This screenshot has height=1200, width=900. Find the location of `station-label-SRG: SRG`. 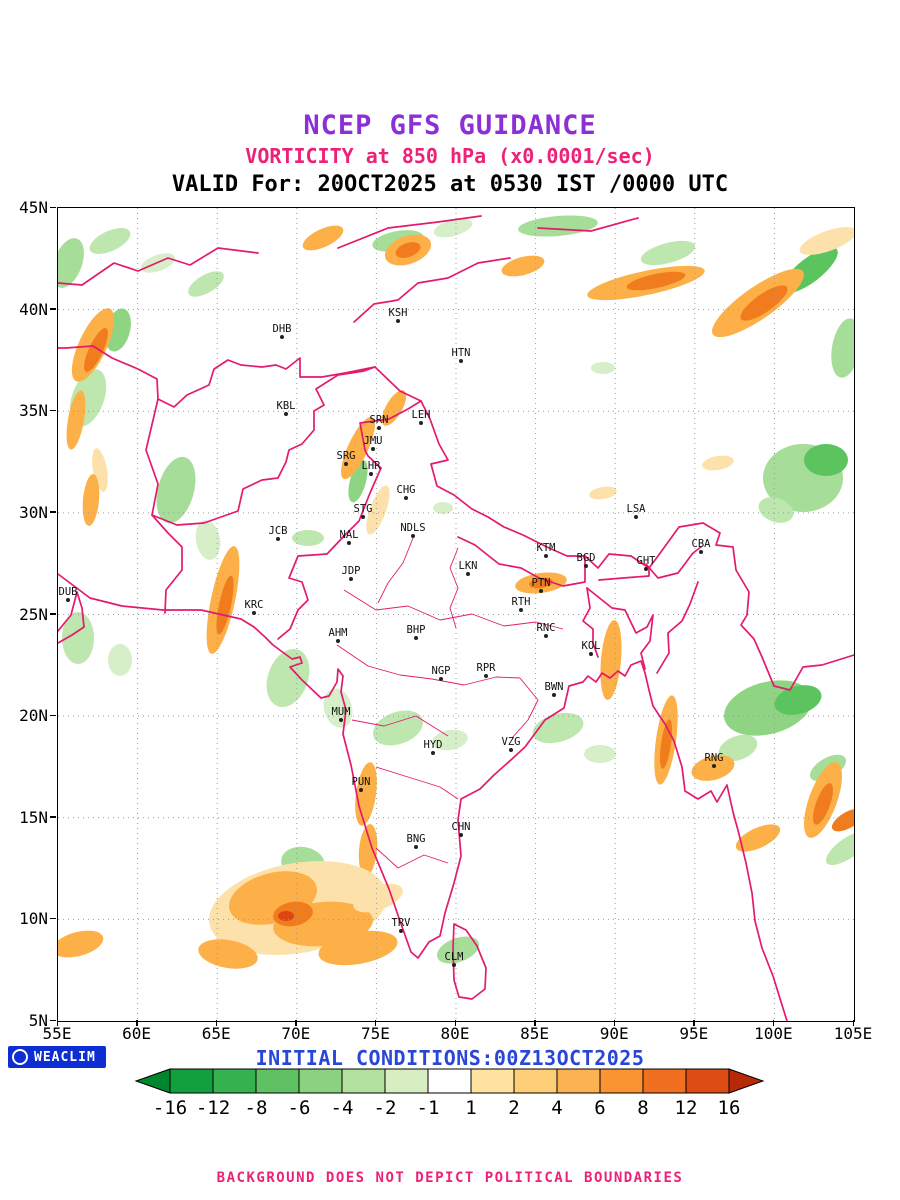

station-label-SRG: SRG is located at coordinates (346, 456).